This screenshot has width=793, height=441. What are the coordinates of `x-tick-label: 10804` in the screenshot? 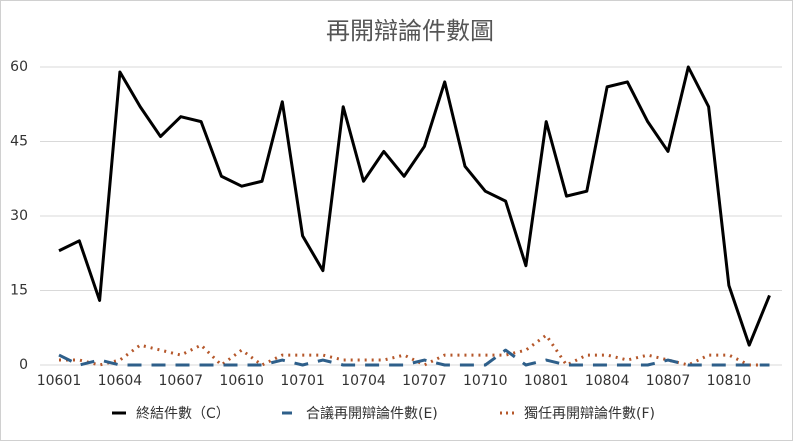 It's located at (607, 381).